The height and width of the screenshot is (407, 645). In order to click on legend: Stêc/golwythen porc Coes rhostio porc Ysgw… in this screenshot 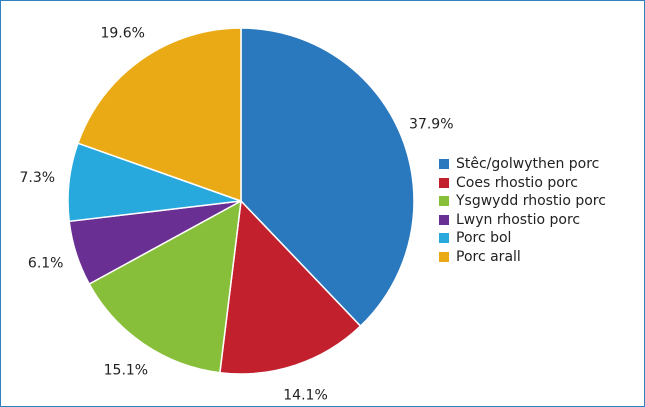, I will do `click(522, 210)`.